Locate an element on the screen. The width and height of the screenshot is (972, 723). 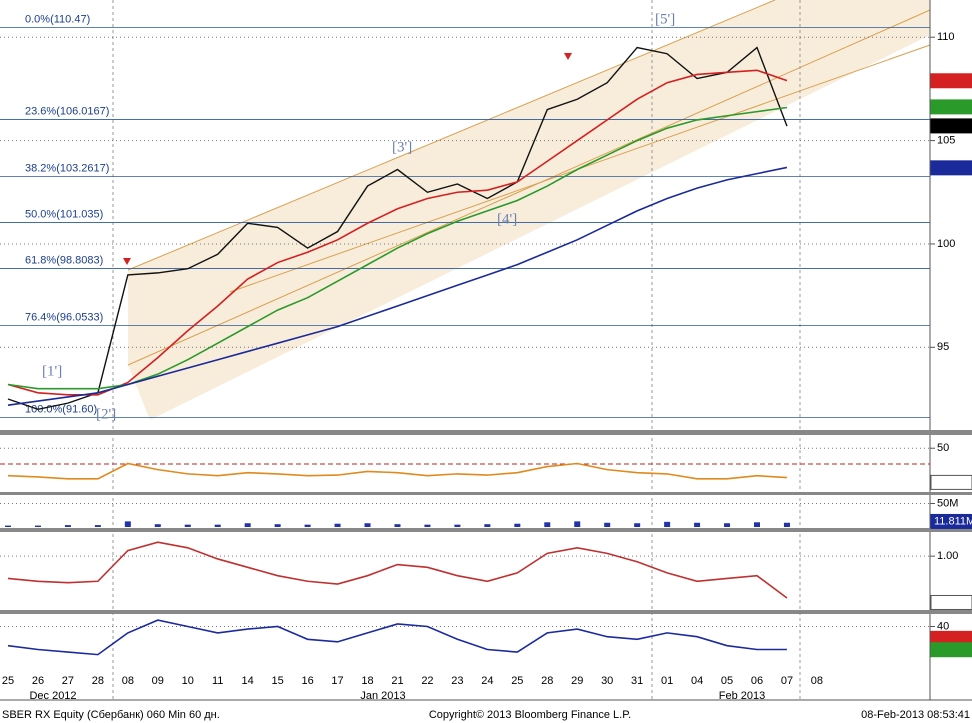
x-tick-label: 27 is located at coordinates (68, 681).